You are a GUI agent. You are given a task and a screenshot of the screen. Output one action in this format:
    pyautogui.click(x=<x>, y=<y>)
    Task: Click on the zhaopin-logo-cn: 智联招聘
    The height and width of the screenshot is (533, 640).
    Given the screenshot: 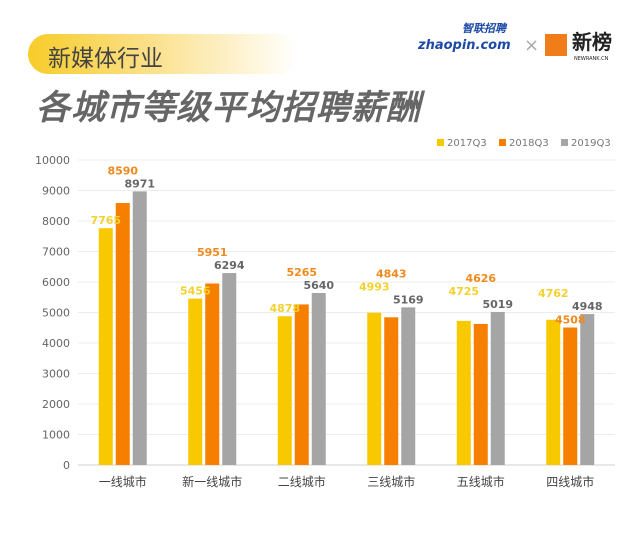 What is the action you would take?
    pyautogui.click(x=484, y=28)
    